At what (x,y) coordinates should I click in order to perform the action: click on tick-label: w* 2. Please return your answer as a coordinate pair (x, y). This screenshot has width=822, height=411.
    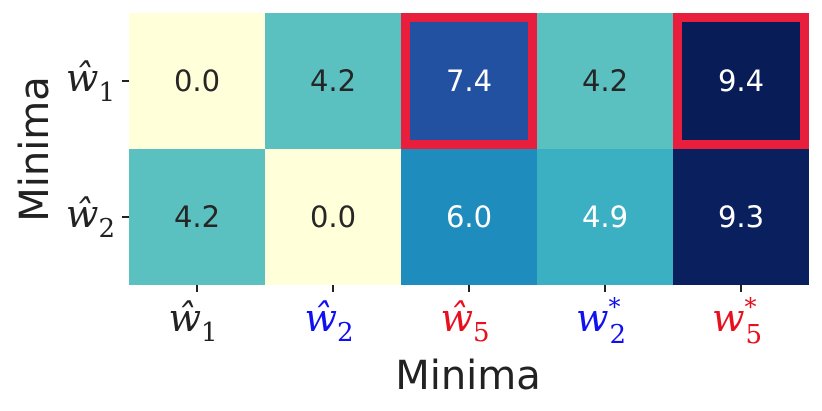
    Looking at the image, I should click on (601, 321).